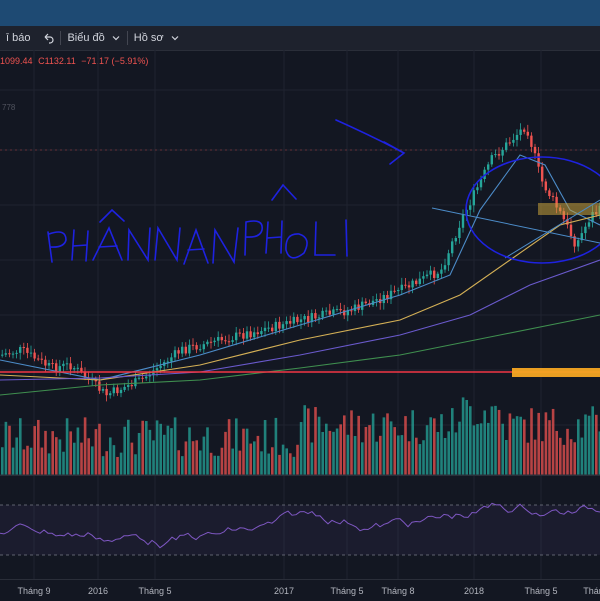  What do you see at coordinates (86, 38) in the screenshot?
I see `chart-type-label: Biểu đồ` at bounding box center [86, 38].